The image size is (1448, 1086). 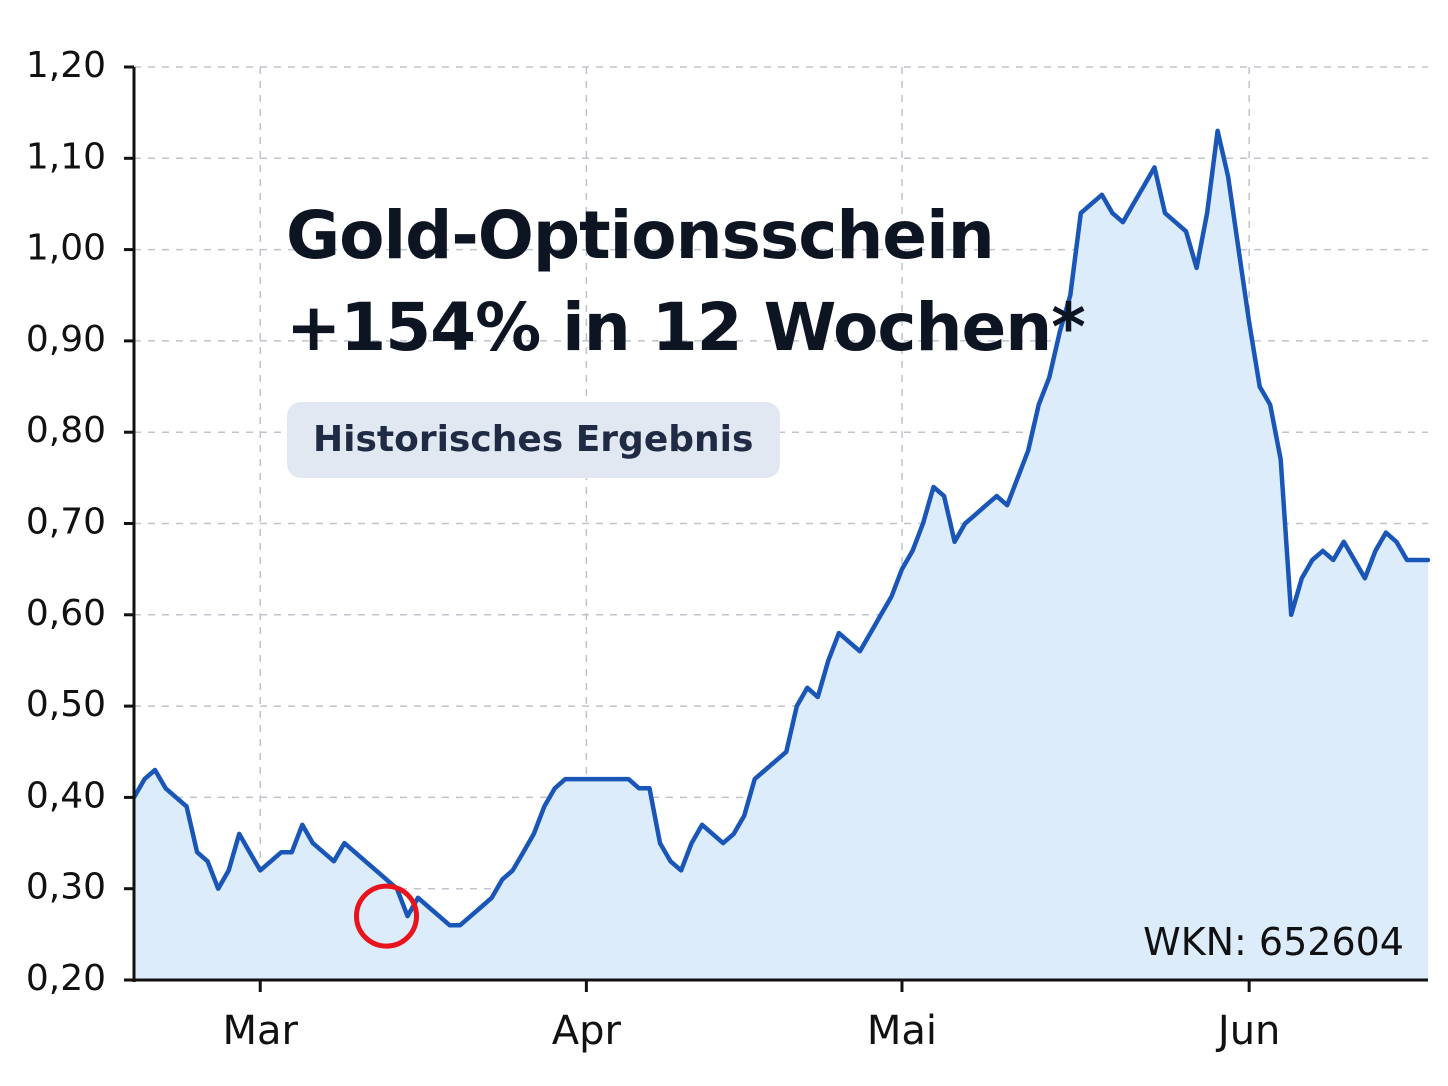 What do you see at coordinates (66, 339) in the screenshot?
I see `y-tick-label: 0,90` at bounding box center [66, 339].